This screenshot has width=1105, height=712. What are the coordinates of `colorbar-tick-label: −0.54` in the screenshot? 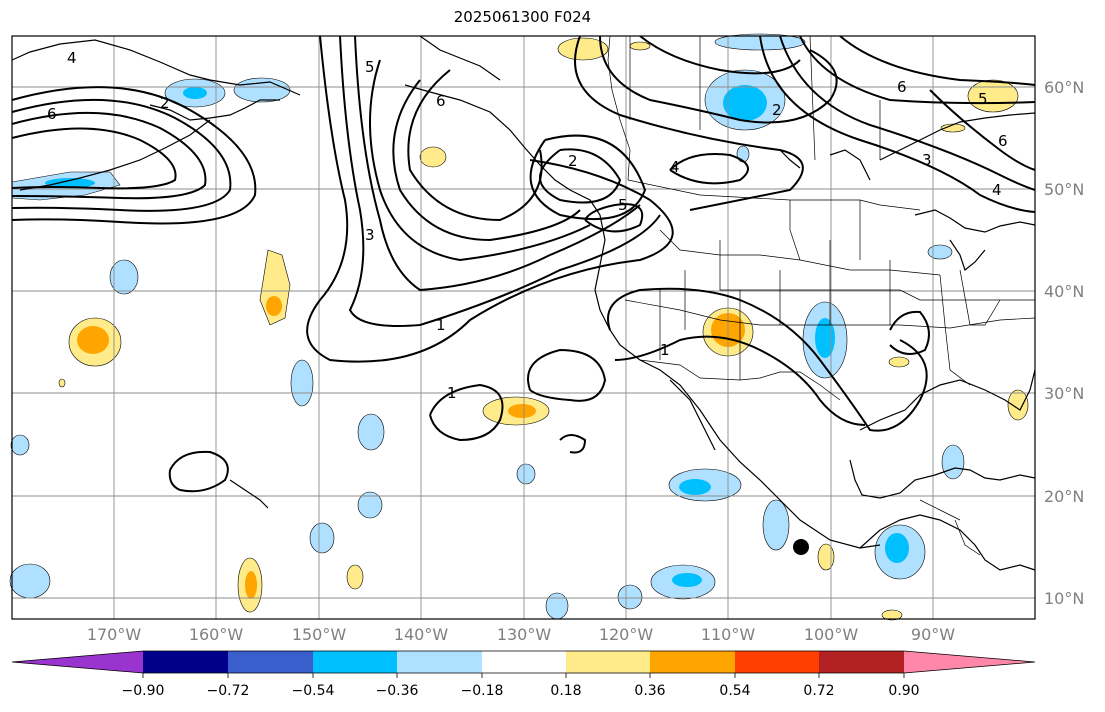 It's located at (313, 691).